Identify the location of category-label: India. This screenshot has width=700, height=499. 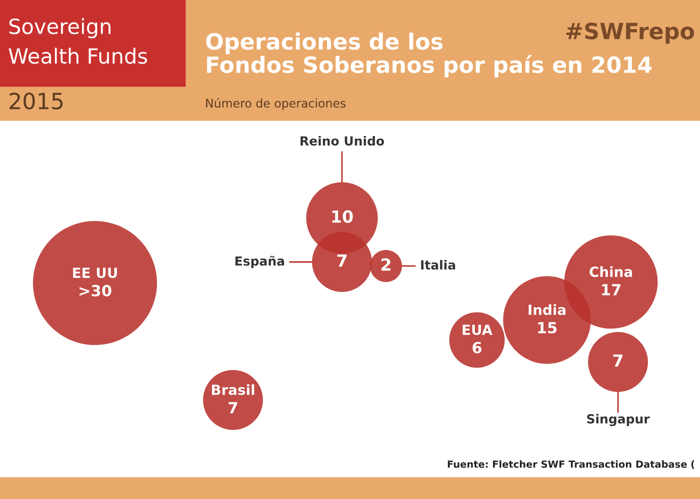
(547, 310).